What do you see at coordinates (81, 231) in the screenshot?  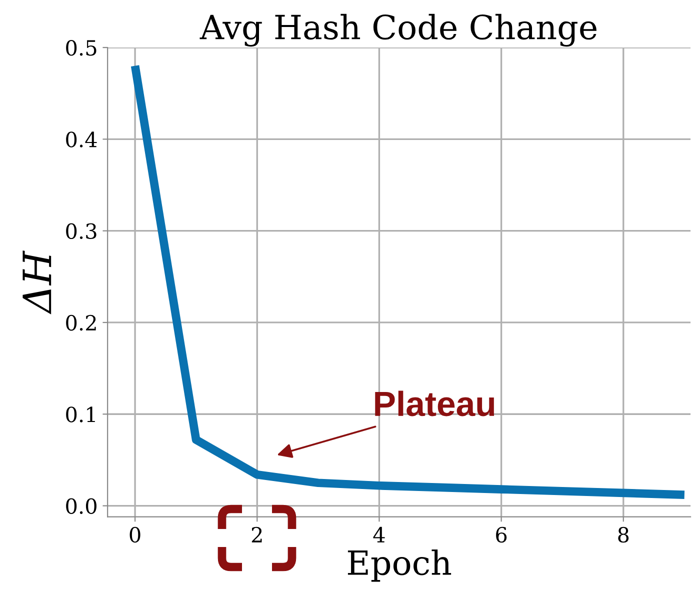 I see `y-tick-label: 0.3` at bounding box center [81, 231].